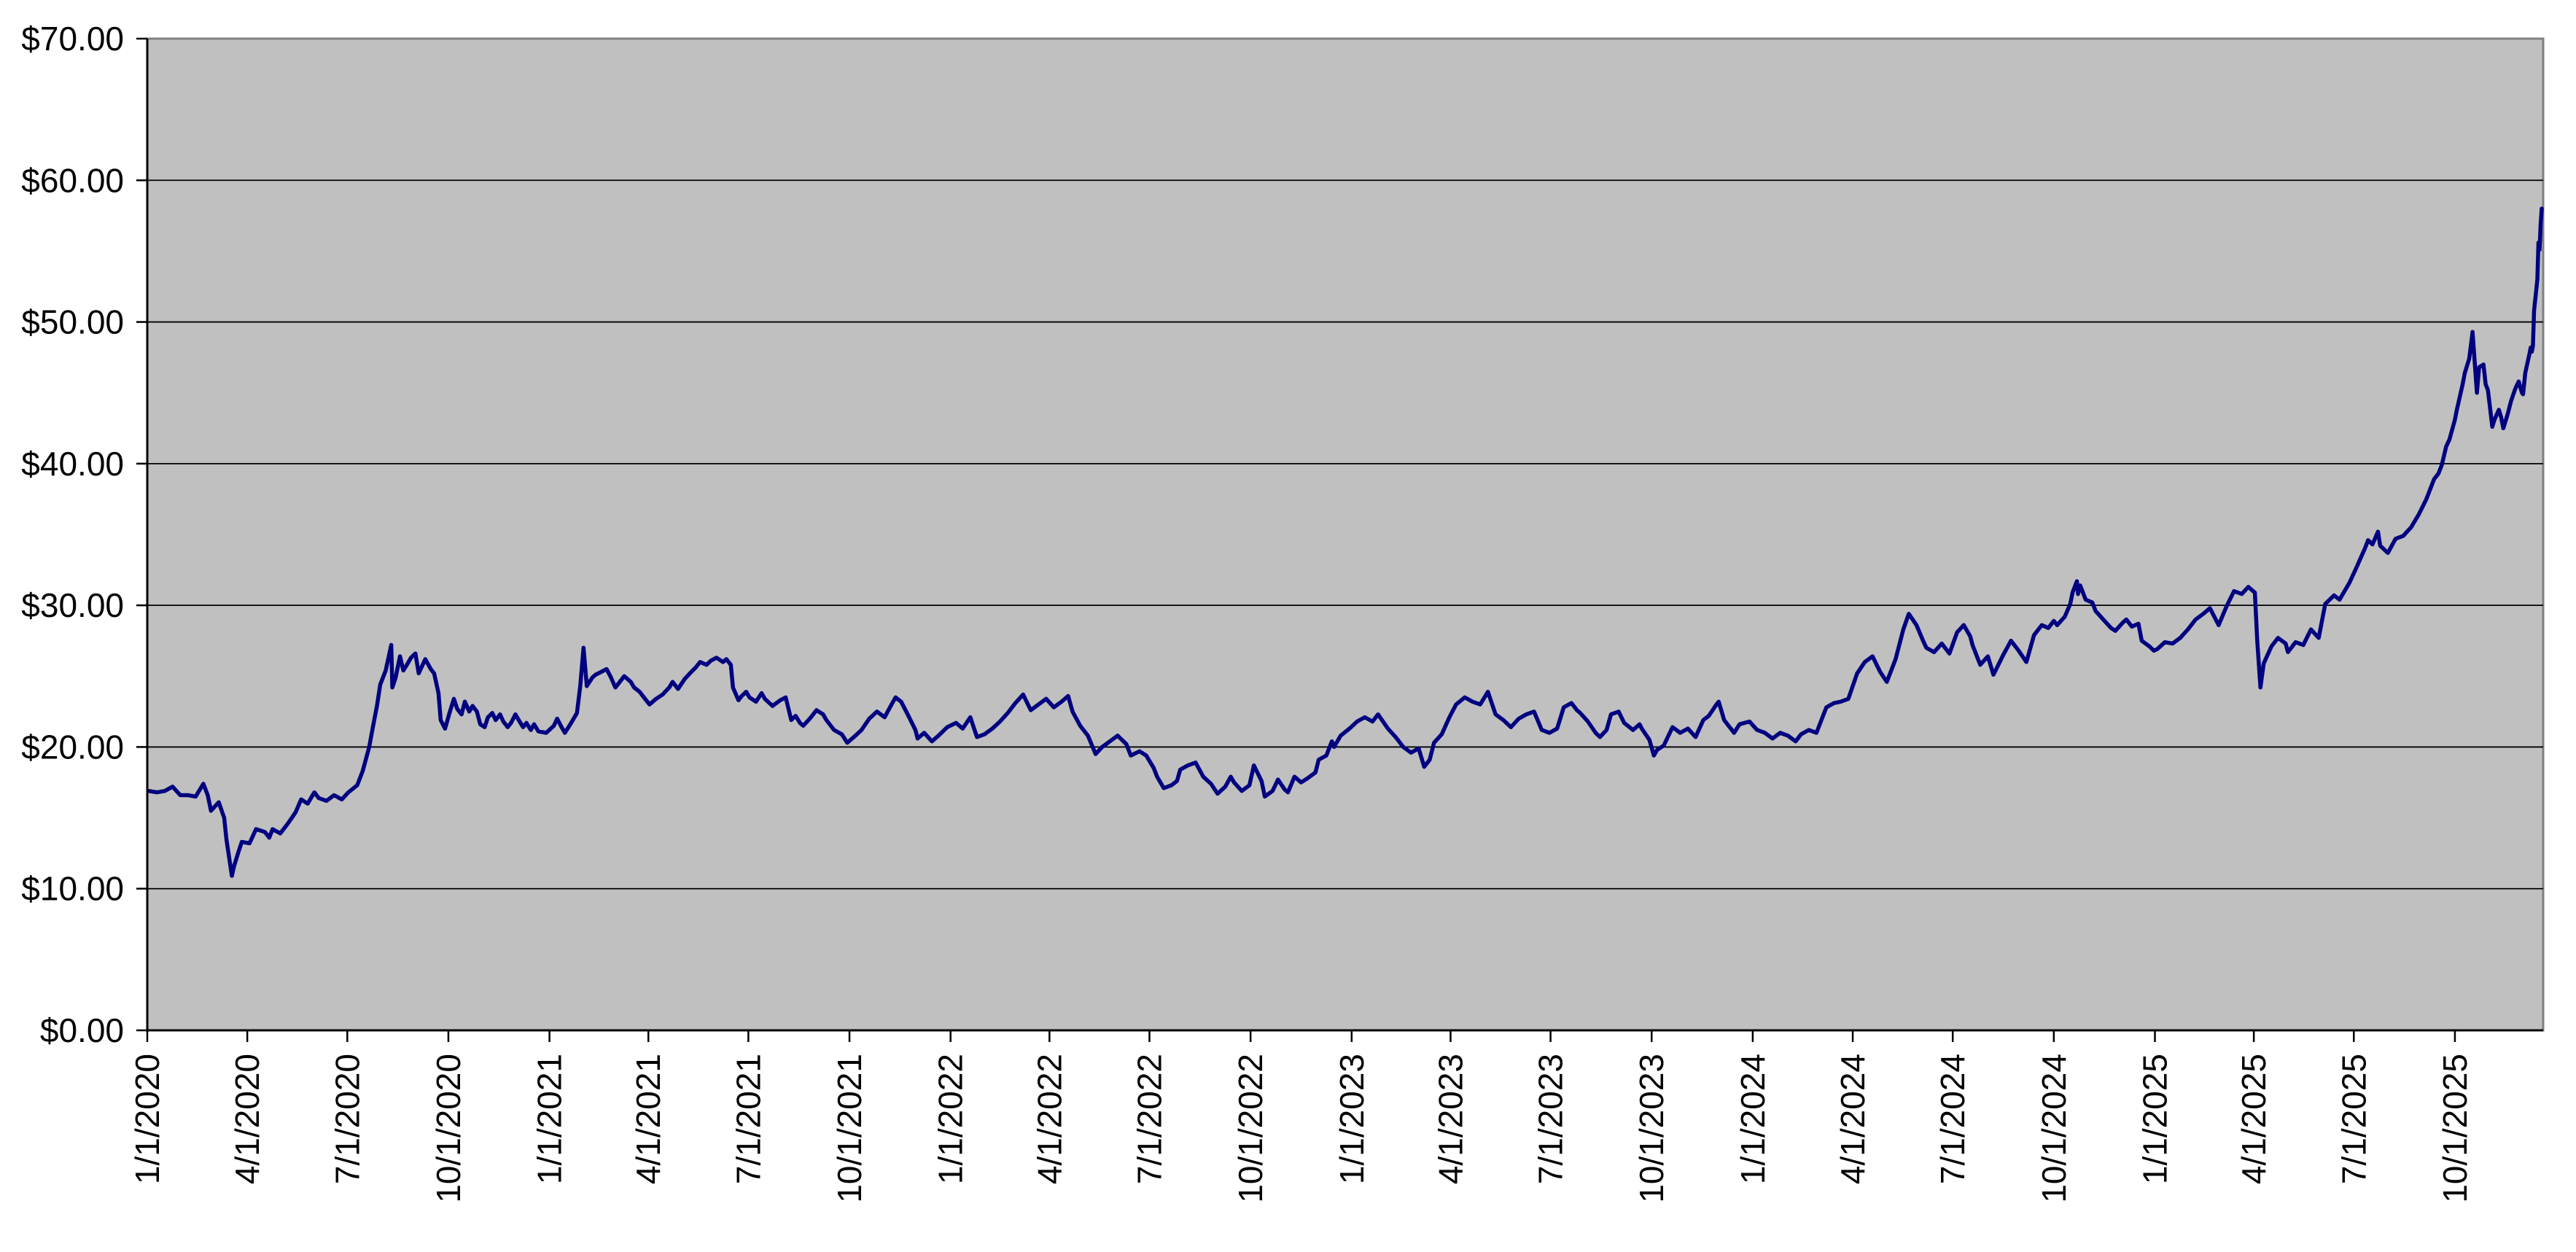 Image resolution: width=2576 pixels, height=1252 pixels. Describe the element at coordinates (247, 1119) in the screenshot. I see `x-axis-tick-label: 4/1/2020` at that location.